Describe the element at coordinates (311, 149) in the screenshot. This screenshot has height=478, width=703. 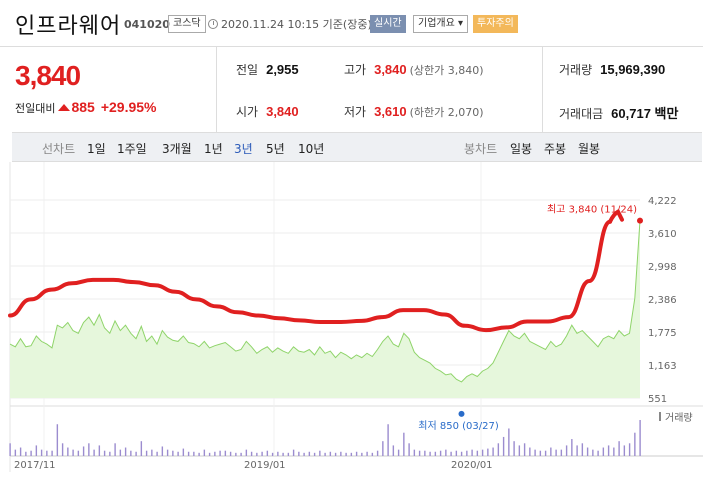
I see `tab-10y: 10년` at that location.